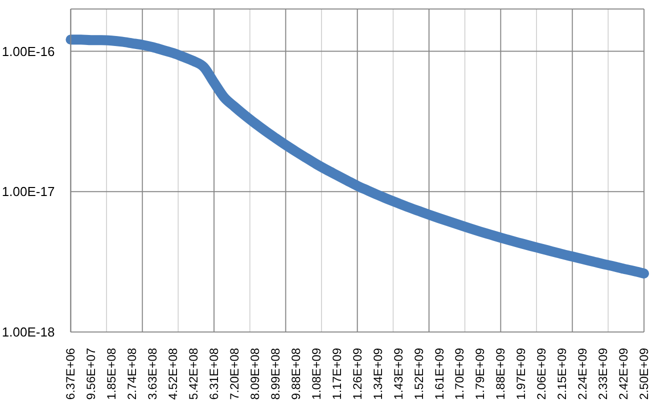 This screenshot has height=404, width=651. Describe the element at coordinates (28, 51) in the screenshot. I see `y-tick-label: 1.00E-16` at that location.